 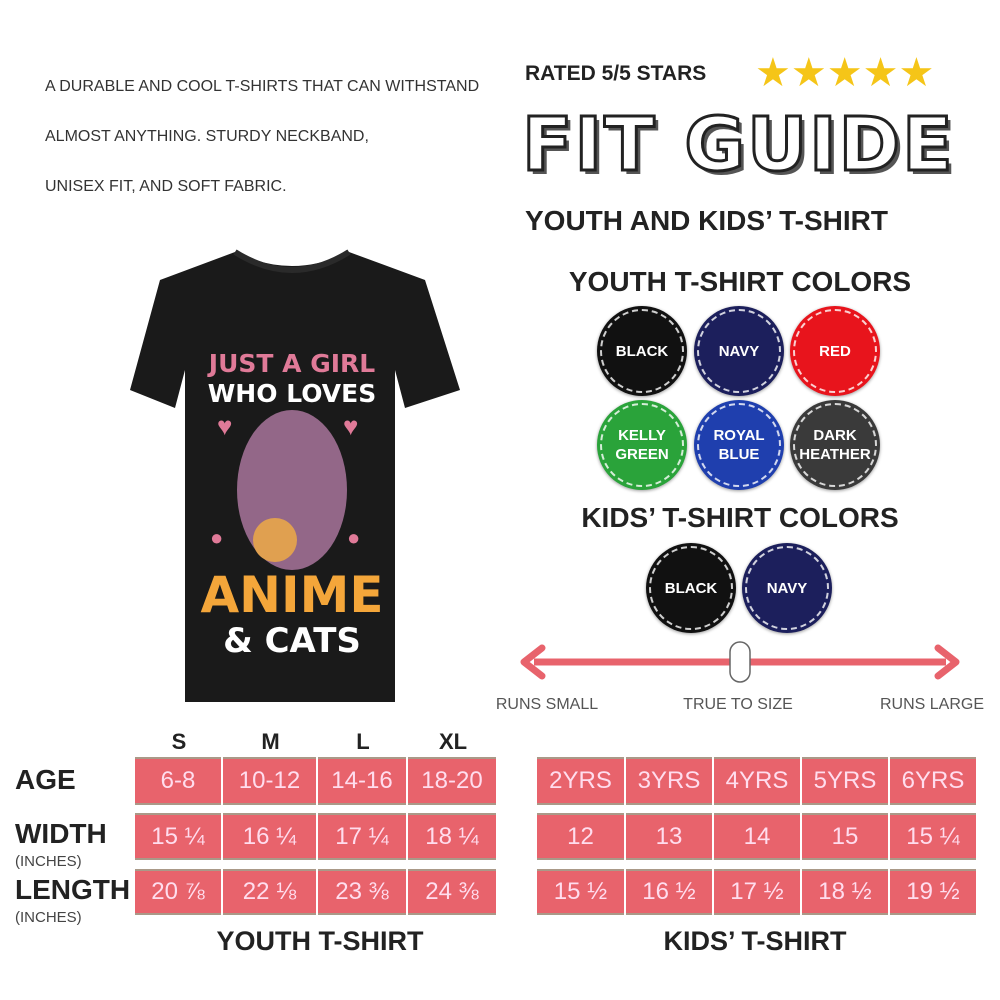 I want to click on table-cell: 14, so click(x=757, y=836).